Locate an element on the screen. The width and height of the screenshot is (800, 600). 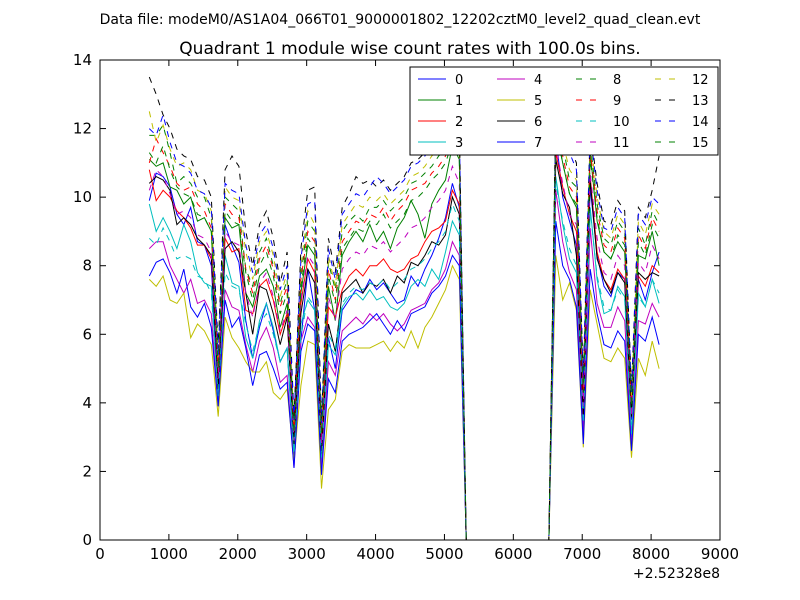
x-tick-label: 3000 is located at coordinates (307, 554).